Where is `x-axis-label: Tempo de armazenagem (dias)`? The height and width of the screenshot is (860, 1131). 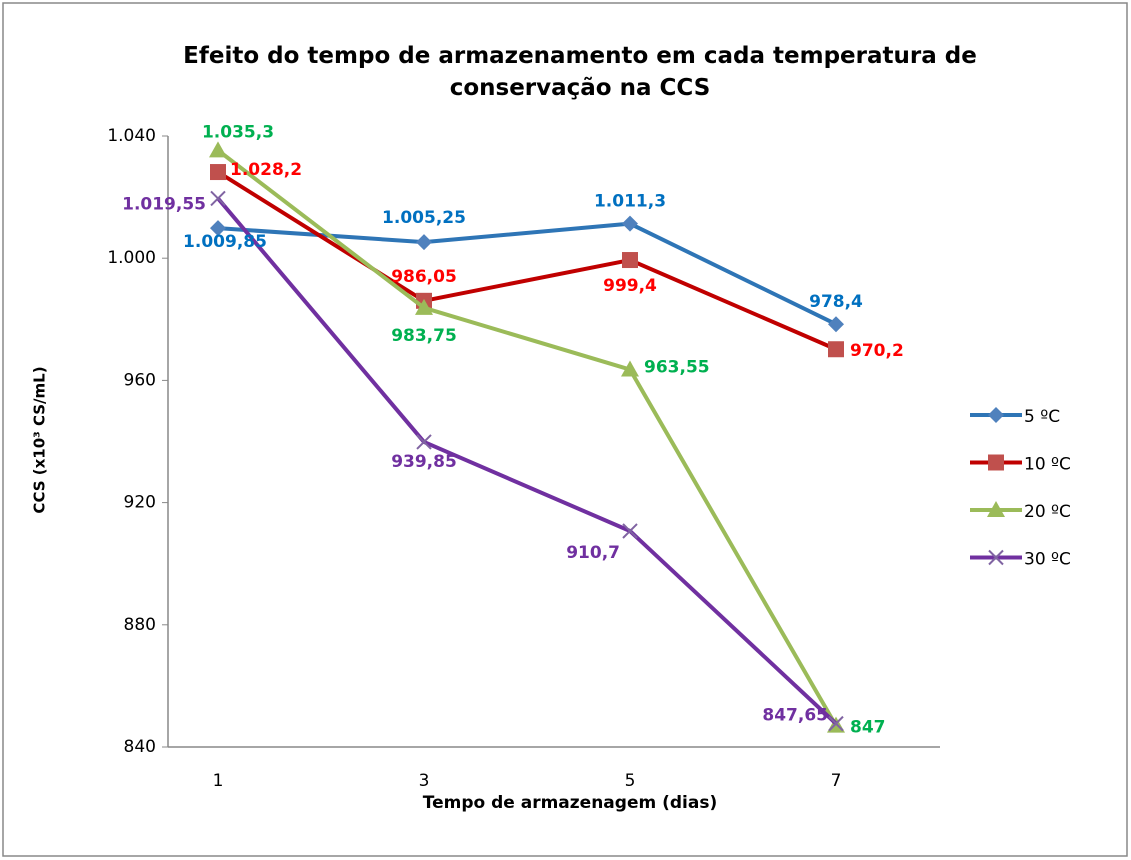
x-axis-label: Tempo de armazenagem (dias) is located at coordinates (570, 803).